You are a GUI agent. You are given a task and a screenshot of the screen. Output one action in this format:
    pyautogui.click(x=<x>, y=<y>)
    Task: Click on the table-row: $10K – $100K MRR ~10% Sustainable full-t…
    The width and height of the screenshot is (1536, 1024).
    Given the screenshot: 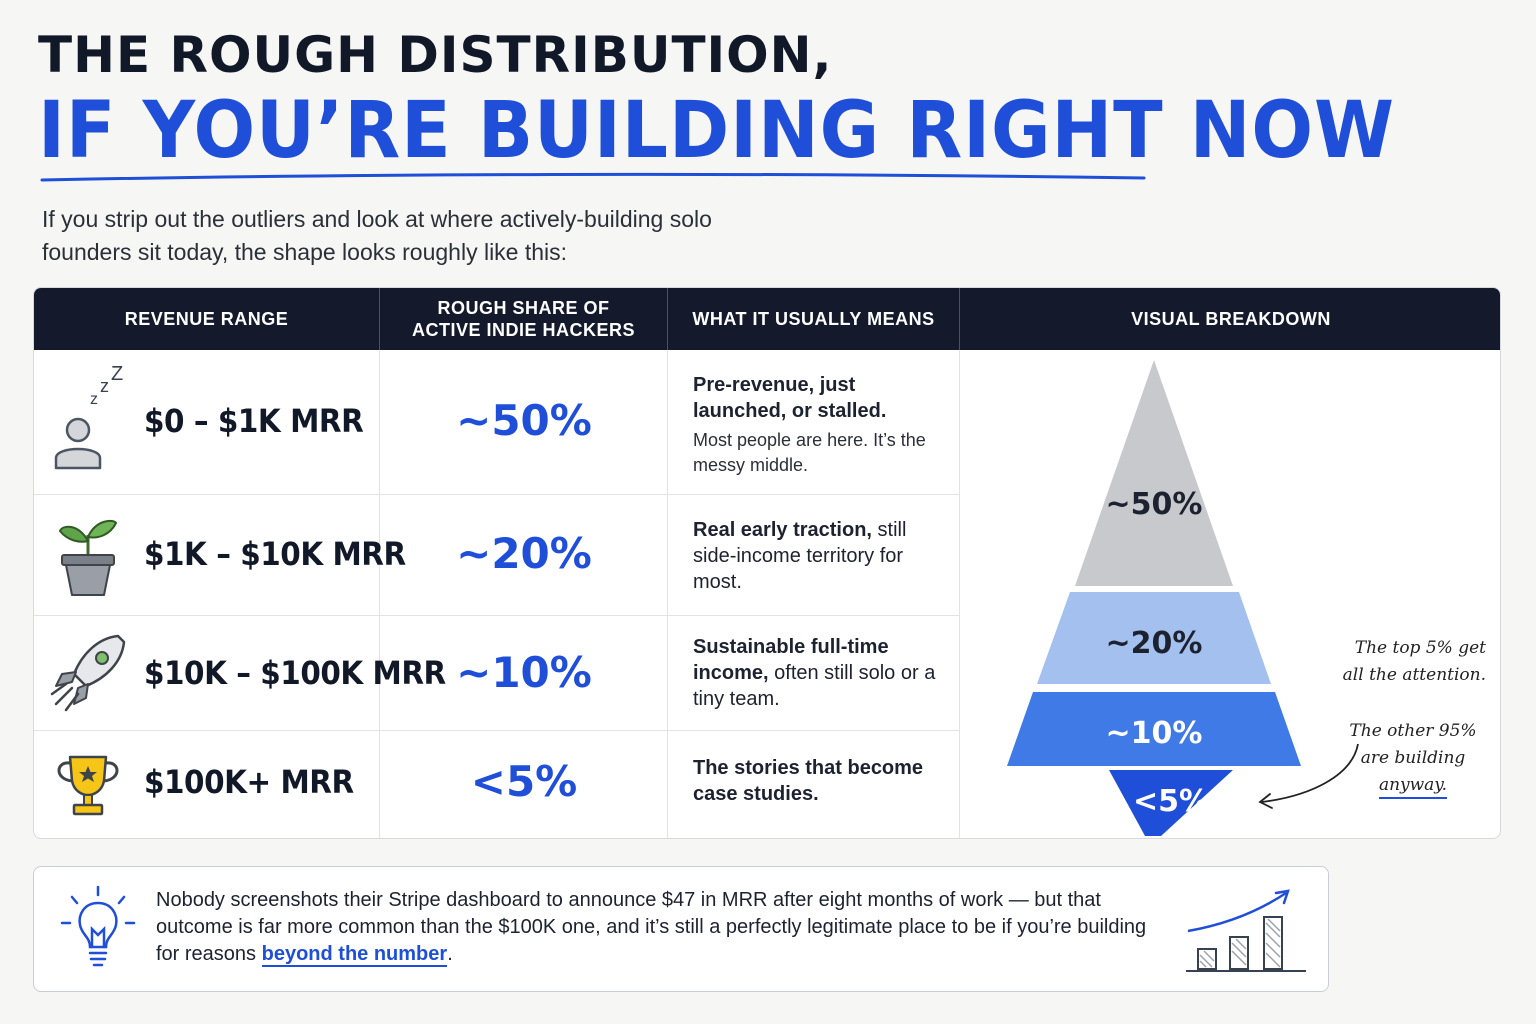 What is the action you would take?
    pyautogui.click(x=496, y=673)
    